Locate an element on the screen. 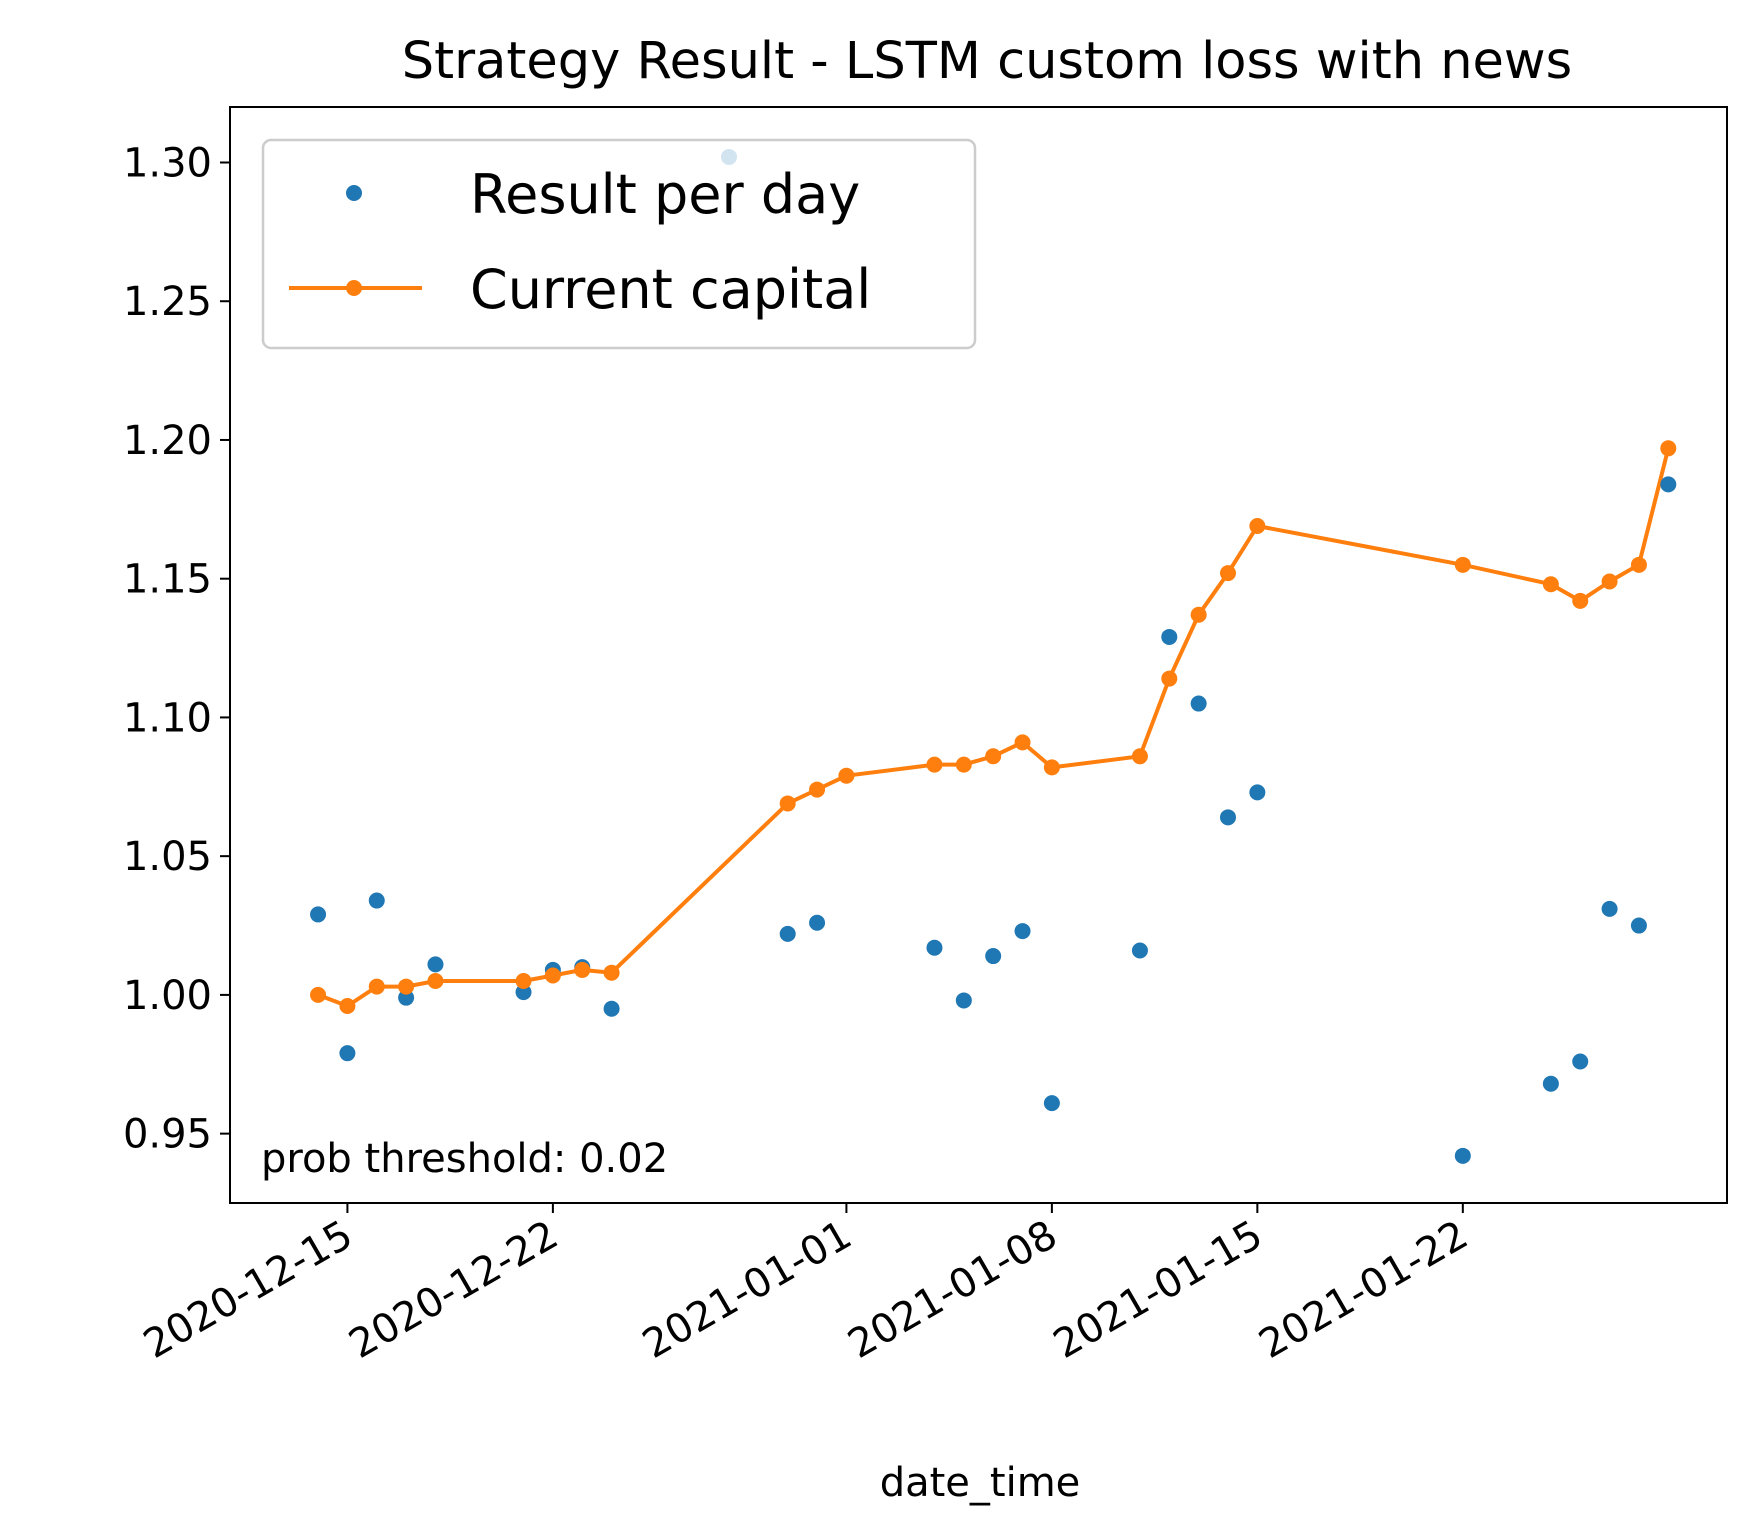  x-tick-label: 2021-01-22 is located at coordinates (1363, 1290).